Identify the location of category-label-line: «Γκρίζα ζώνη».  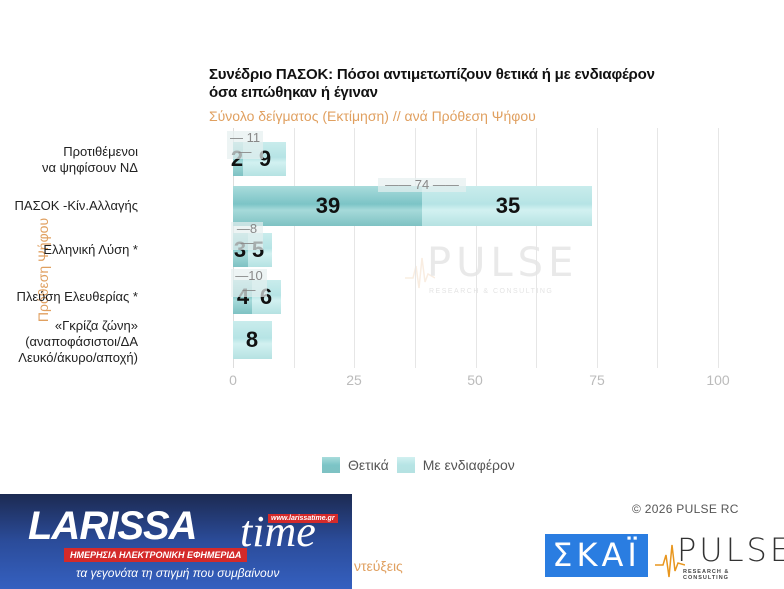
(96, 325).